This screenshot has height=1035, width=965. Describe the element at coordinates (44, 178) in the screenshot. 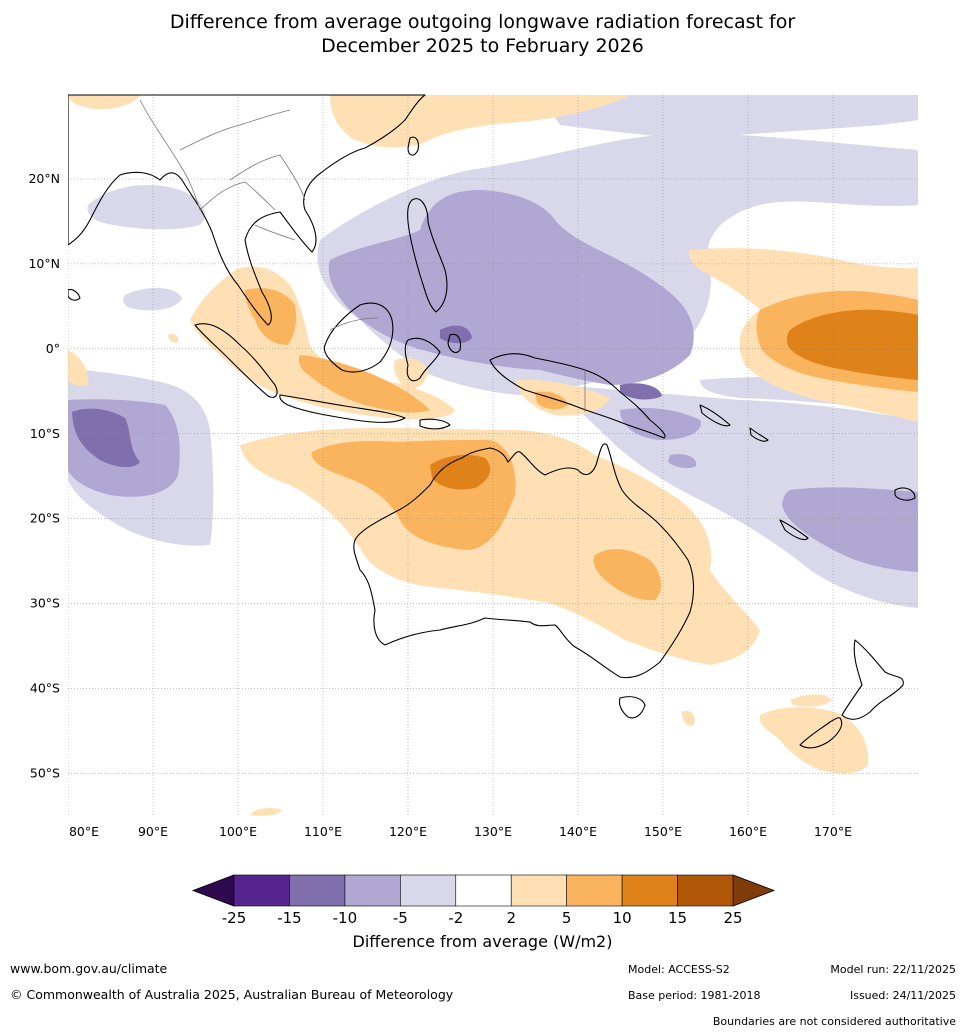

I see `lat-tick-label: 20°N` at that location.